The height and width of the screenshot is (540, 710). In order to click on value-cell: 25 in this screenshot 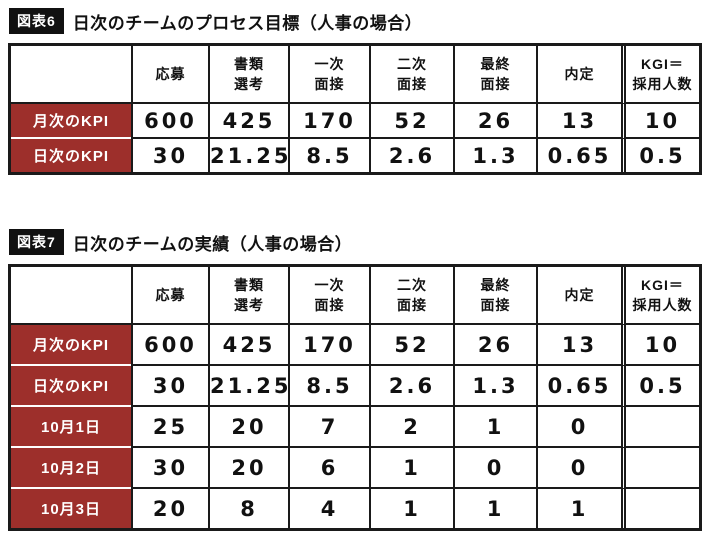, I will do `click(169, 427)`.